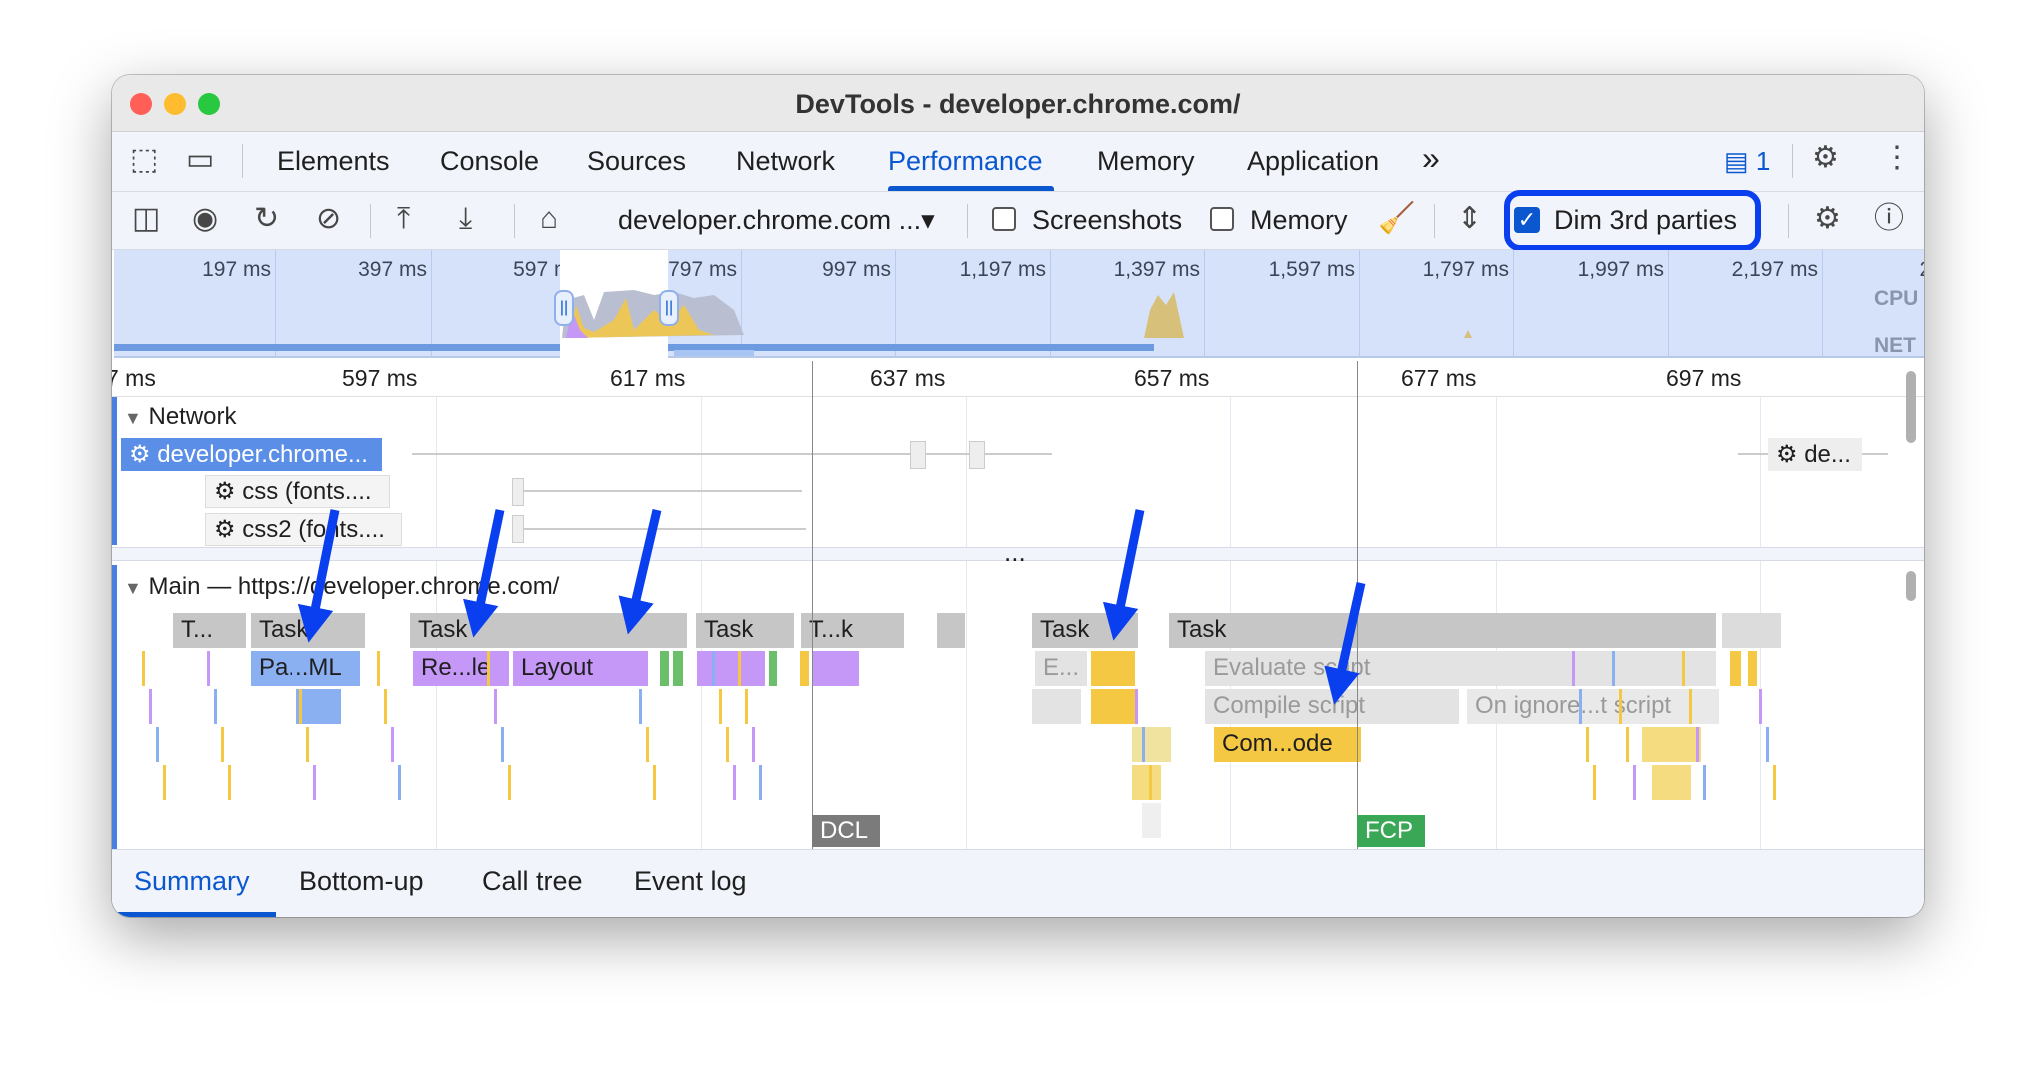 This screenshot has width=2036, height=1066. I want to click on issues-button: ▤ 1, so click(1747, 161).